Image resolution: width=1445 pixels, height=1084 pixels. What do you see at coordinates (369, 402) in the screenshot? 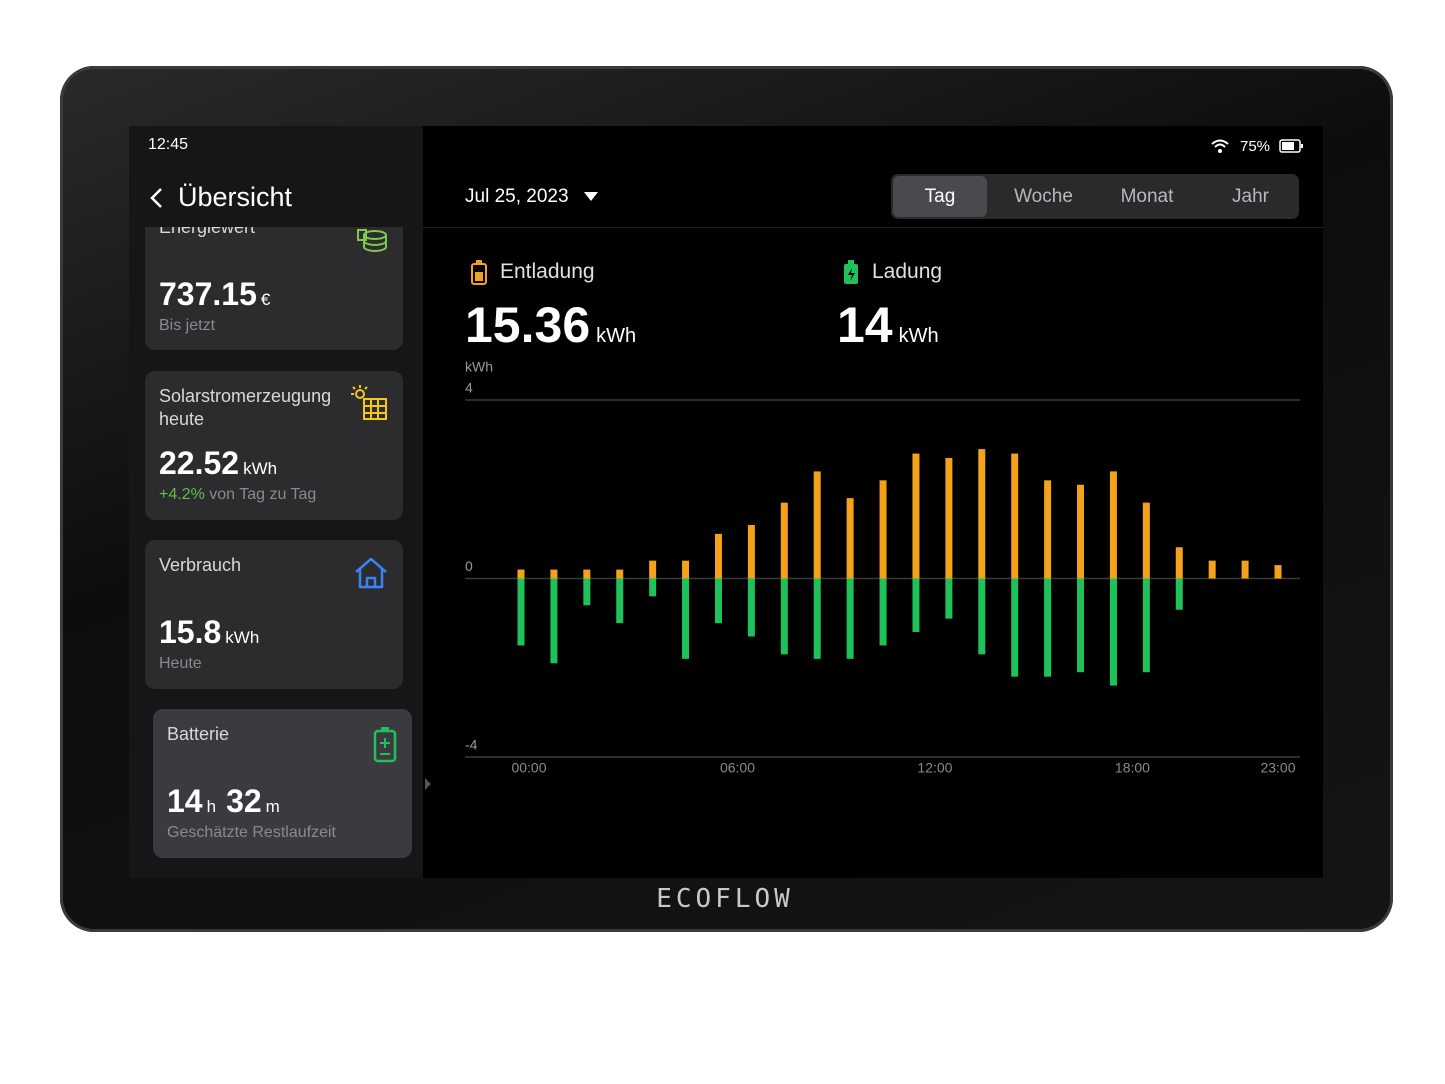
I see `solar-icon` at bounding box center [369, 402].